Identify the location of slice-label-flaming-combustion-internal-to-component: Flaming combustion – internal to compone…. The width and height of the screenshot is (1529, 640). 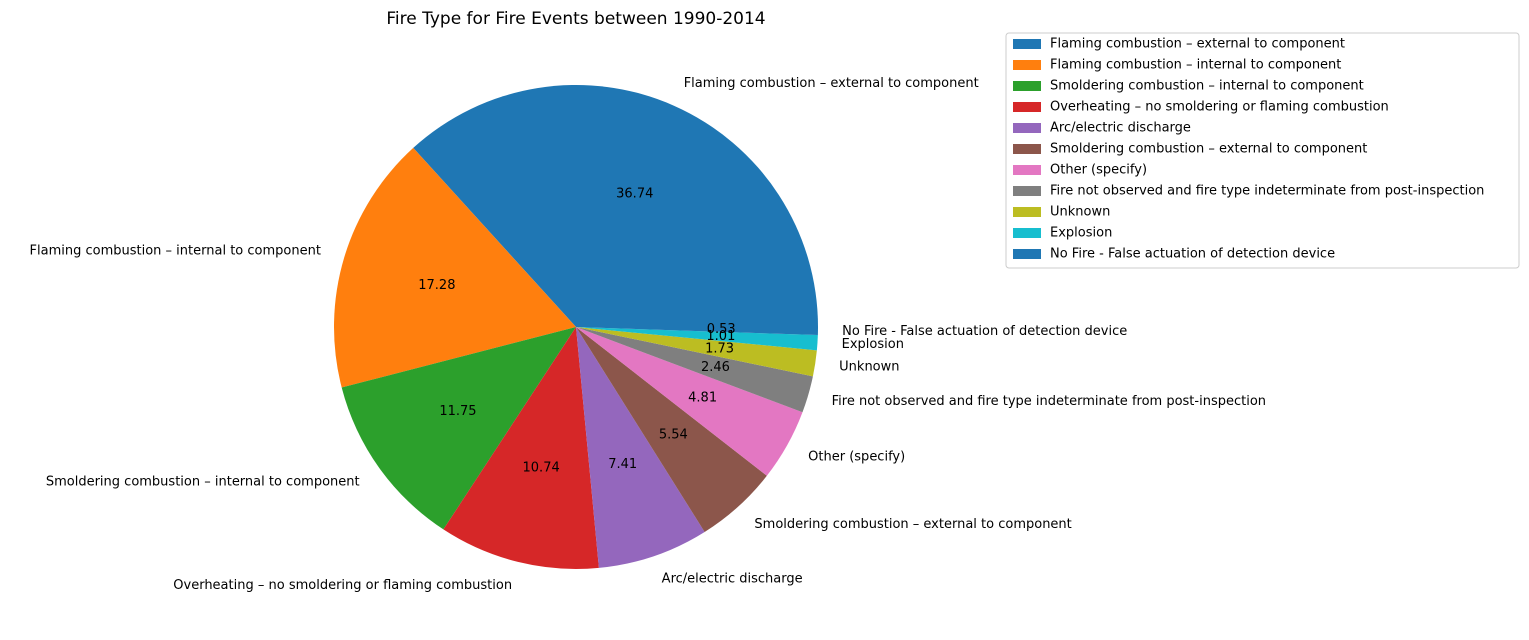
(175, 250).